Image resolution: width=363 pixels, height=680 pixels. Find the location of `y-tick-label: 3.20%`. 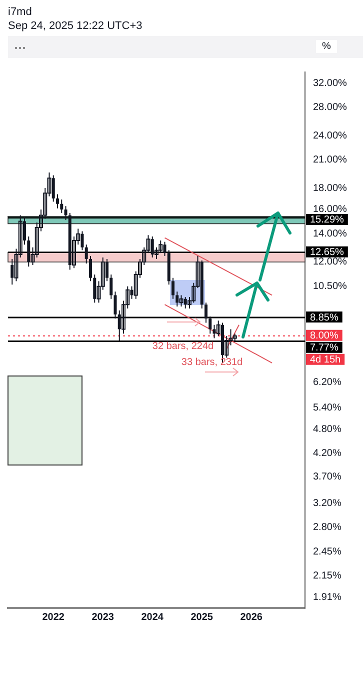

y-tick-label: 3.20% is located at coordinates (327, 503).